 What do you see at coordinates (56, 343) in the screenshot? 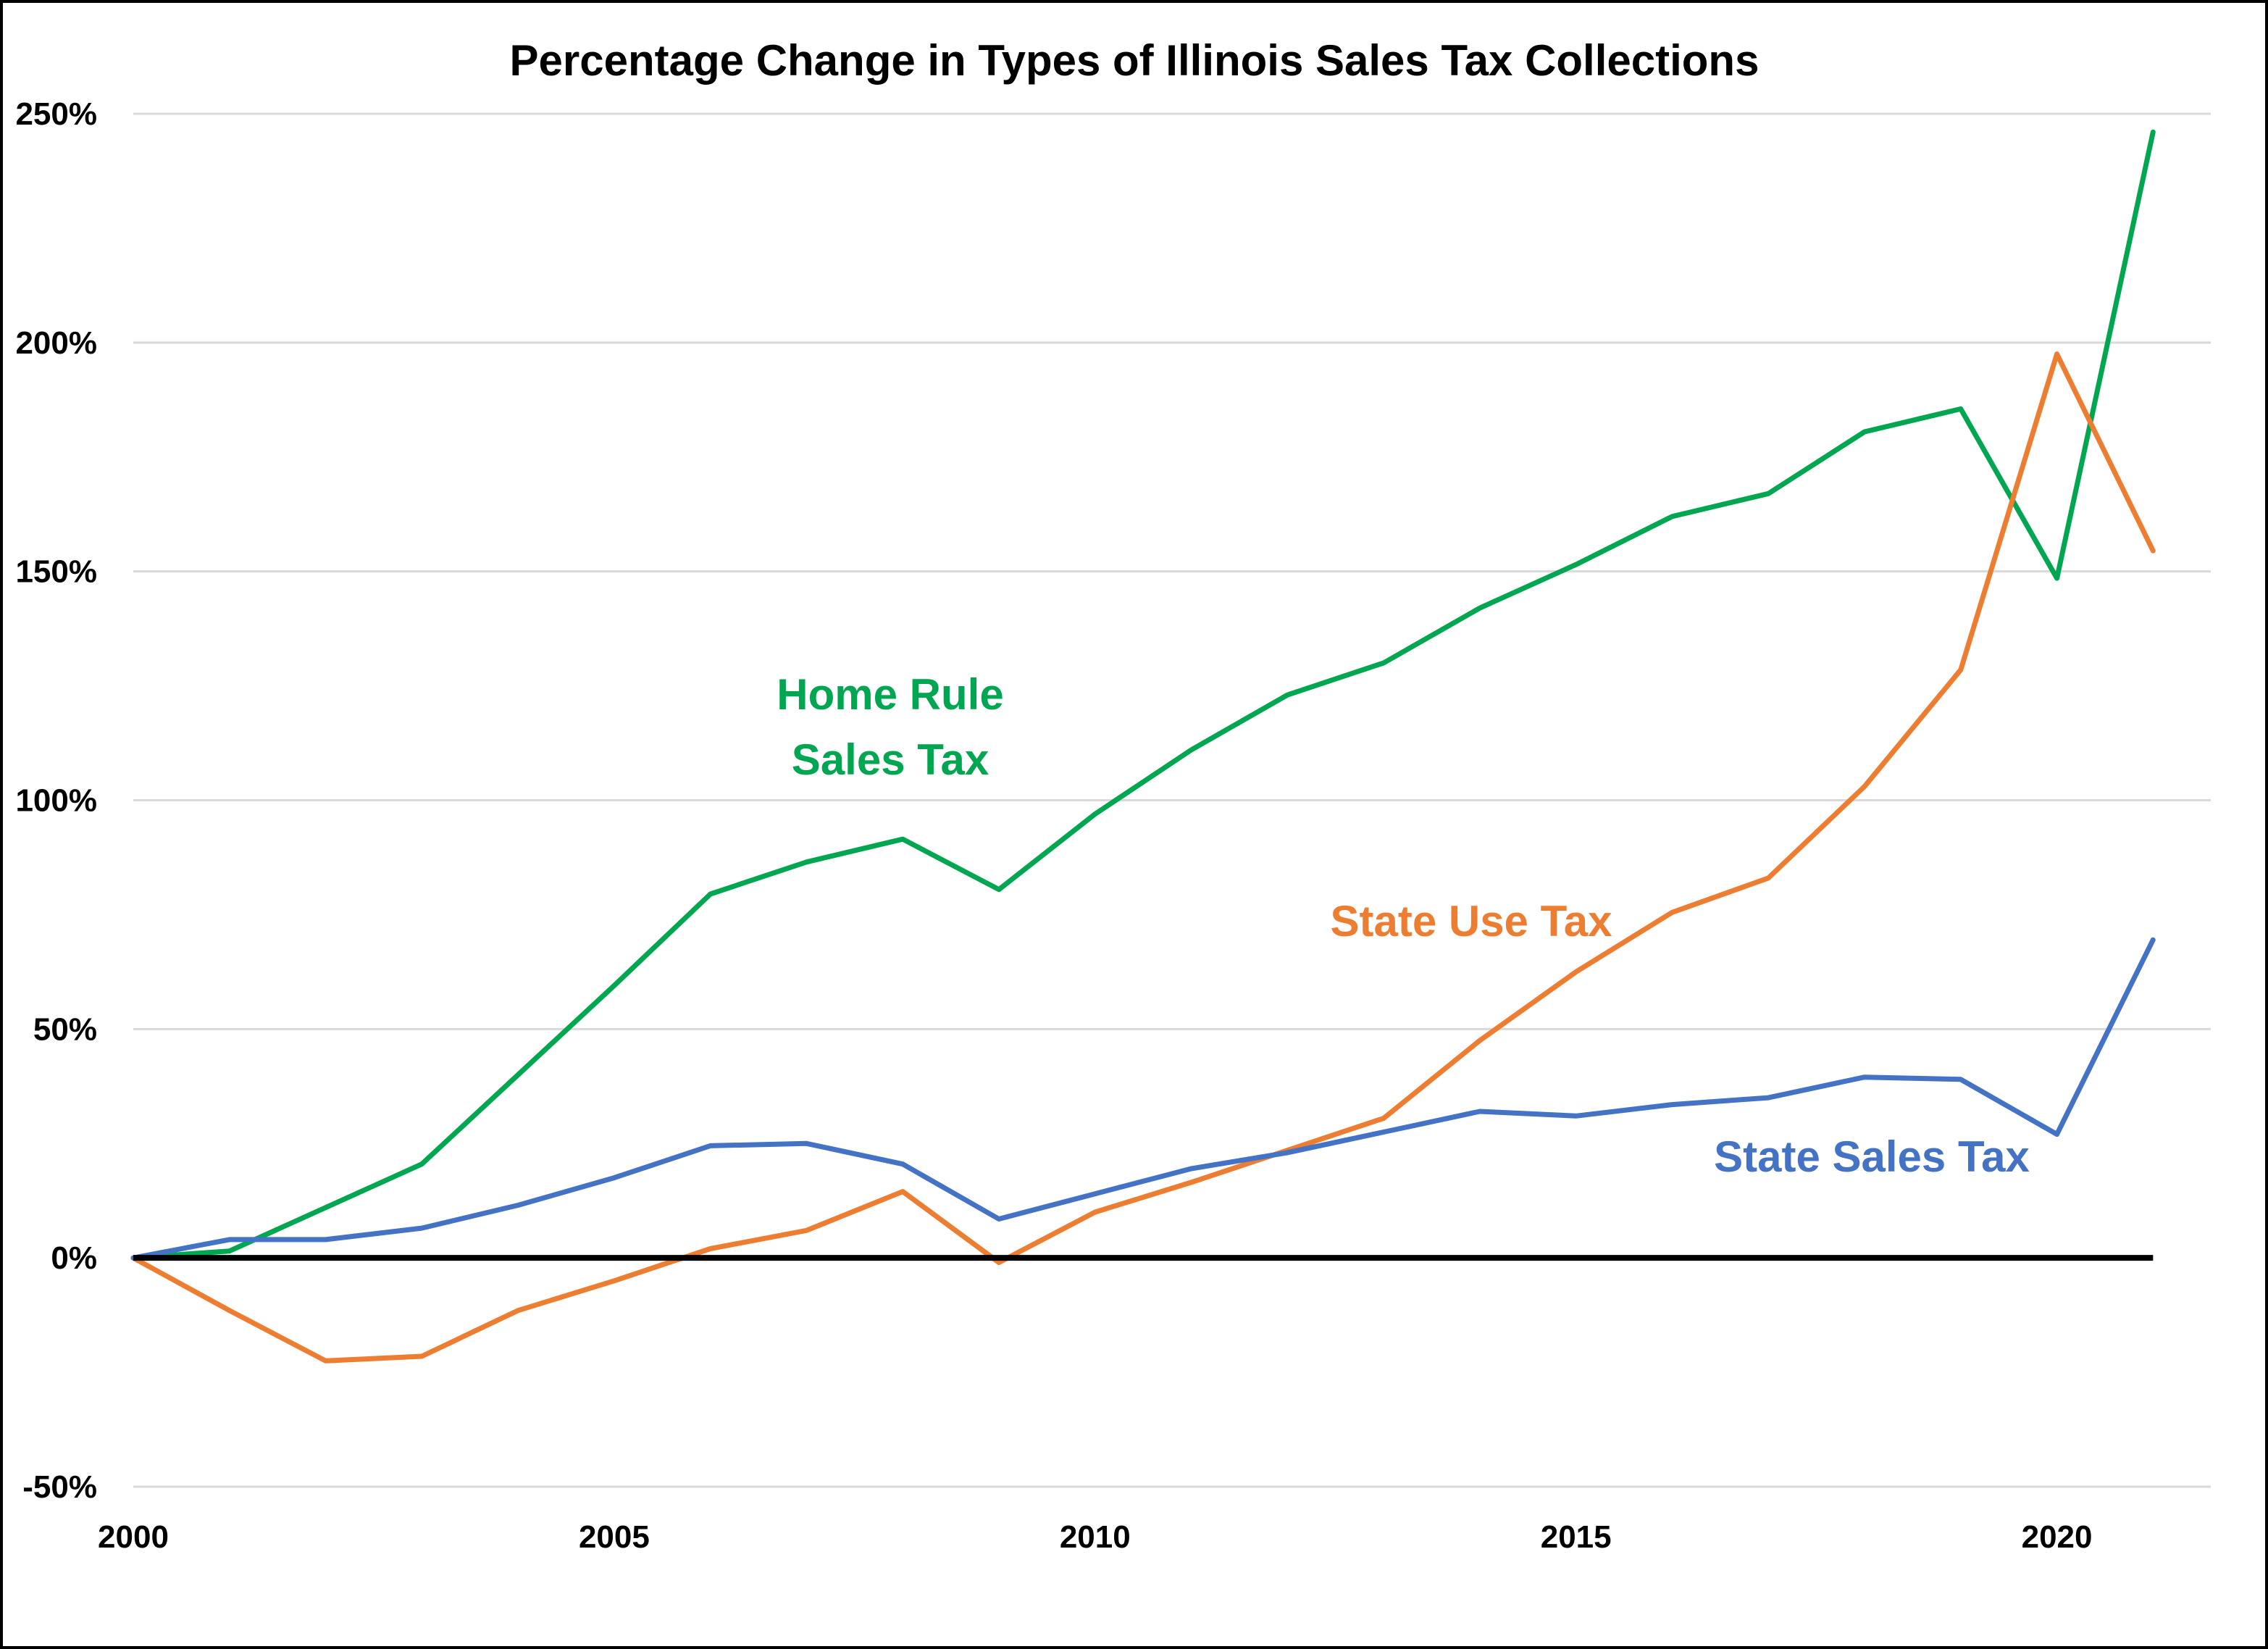
I see `y-tick-label: 200%` at bounding box center [56, 343].